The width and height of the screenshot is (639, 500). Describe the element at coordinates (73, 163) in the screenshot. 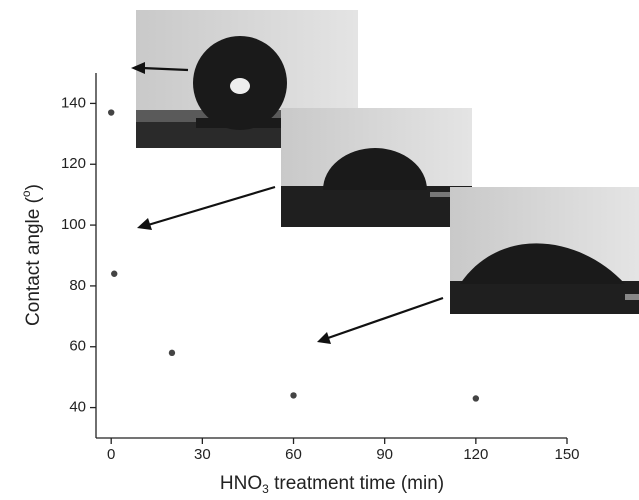

I see `y-tick-label: 120` at that location.